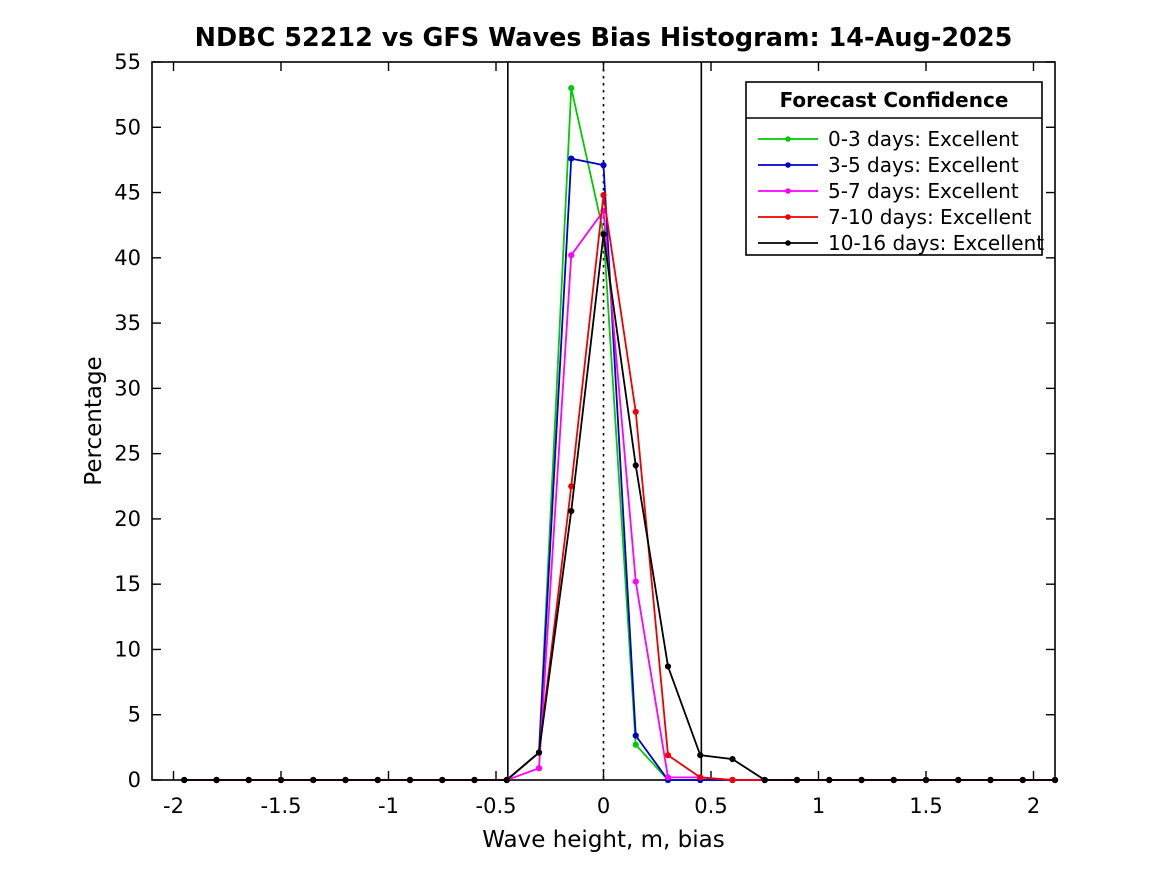  Describe the element at coordinates (923, 139) in the screenshot. I see `legend-label-0: 0-3 days: Excellent` at that location.